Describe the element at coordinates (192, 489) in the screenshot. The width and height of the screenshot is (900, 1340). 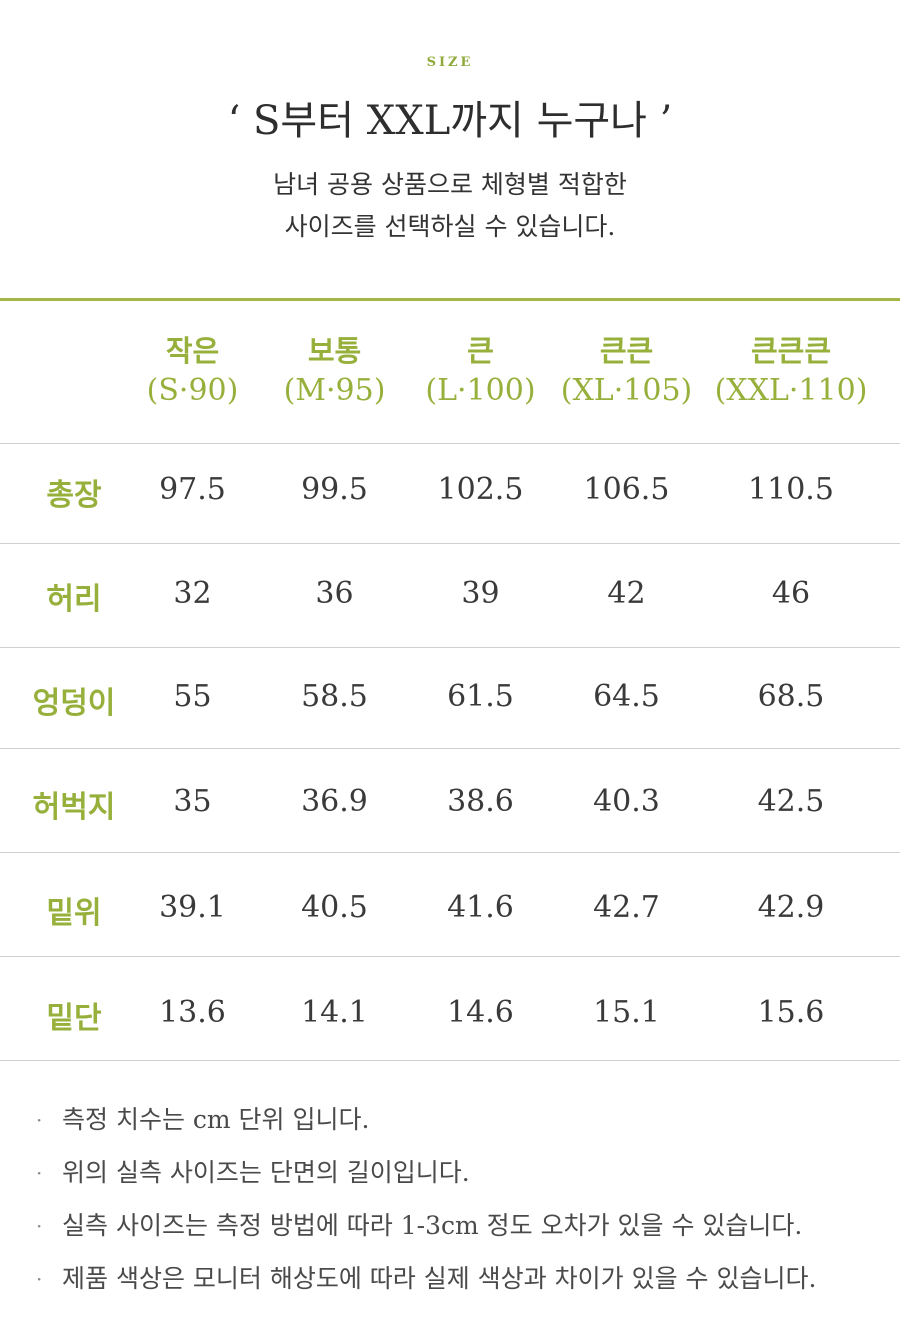
I see `table-cell: 97.5` at that location.